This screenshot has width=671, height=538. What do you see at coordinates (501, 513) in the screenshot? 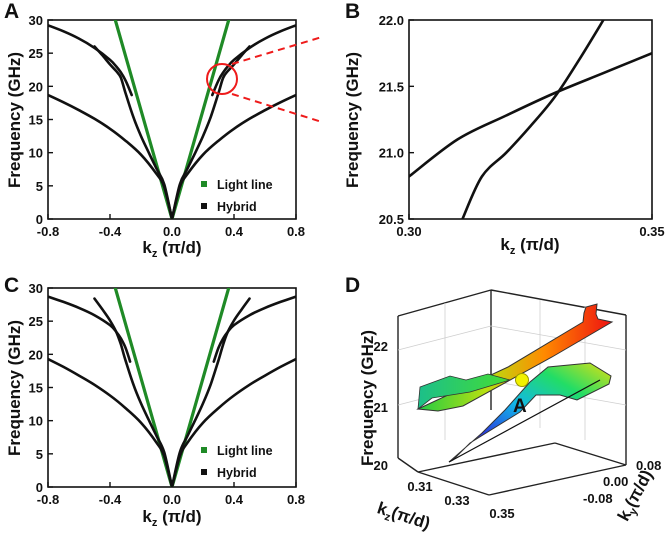
I see `kz-tick-label: 0.35` at bounding box center [501, 513].